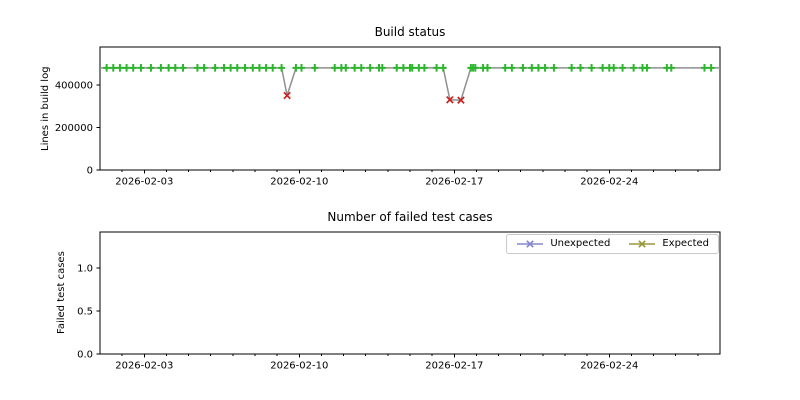 Image resolution: width=800 pixels, height=400 pixels. Describe the element at coordinates (74, 128) in the screenshot. I see `svg-text: 200000` at that location.